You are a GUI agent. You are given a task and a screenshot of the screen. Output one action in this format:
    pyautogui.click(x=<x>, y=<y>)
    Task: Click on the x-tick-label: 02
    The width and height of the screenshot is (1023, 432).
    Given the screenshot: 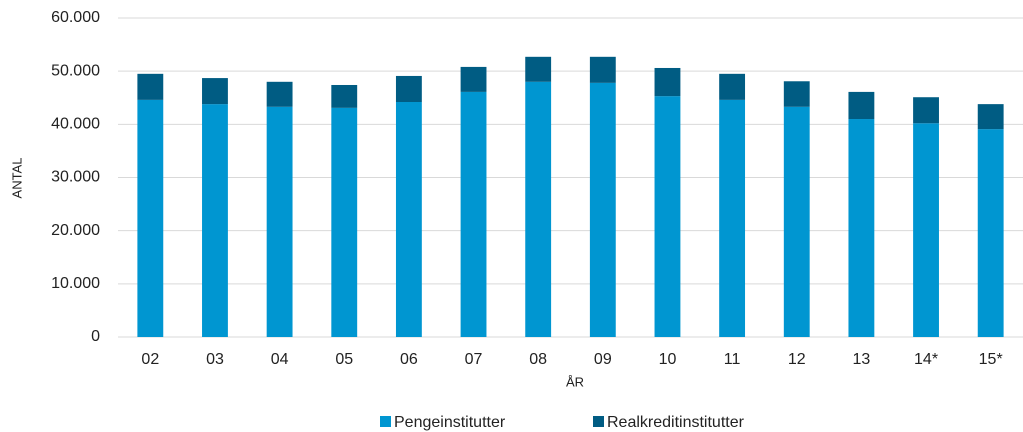 What is the action you would take?
    pyautogui.click(x=150, y=359)
    